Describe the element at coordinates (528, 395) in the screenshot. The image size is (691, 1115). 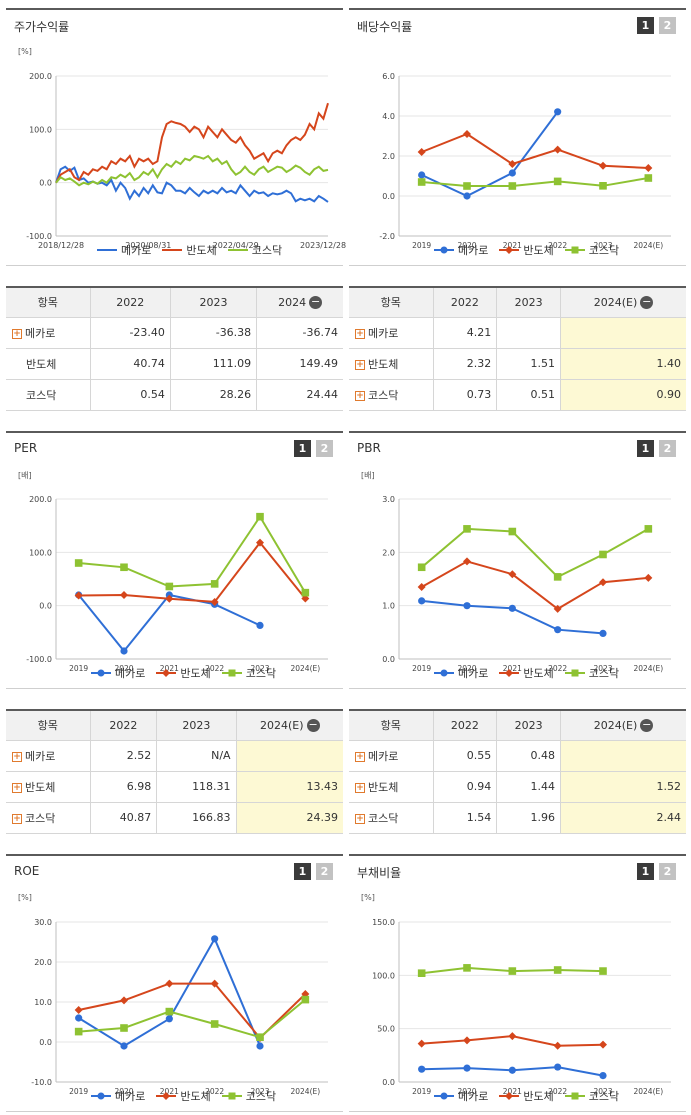
I see `table-cell: 0.51` at that location.